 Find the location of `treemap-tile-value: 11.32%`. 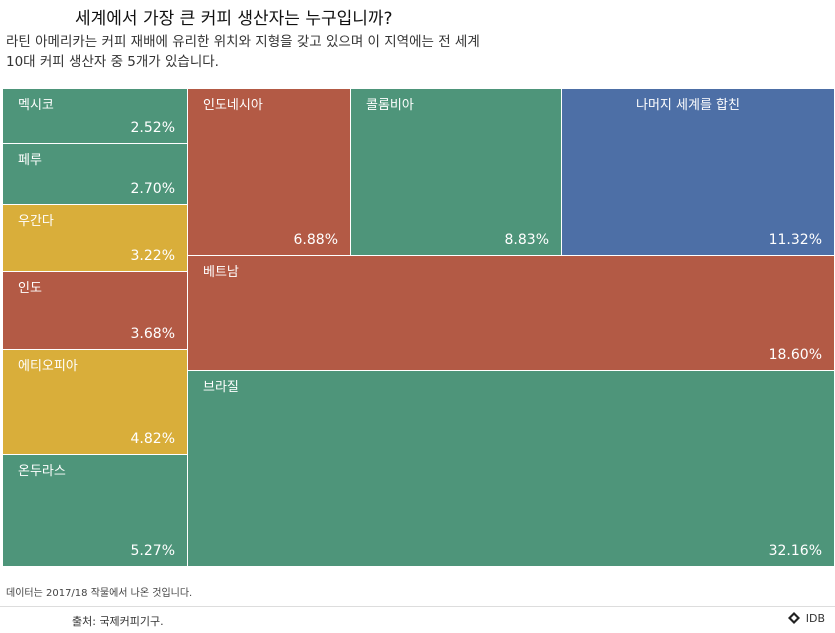

treemap-tile-value: 11.32% is located at coordinates (795, 240).